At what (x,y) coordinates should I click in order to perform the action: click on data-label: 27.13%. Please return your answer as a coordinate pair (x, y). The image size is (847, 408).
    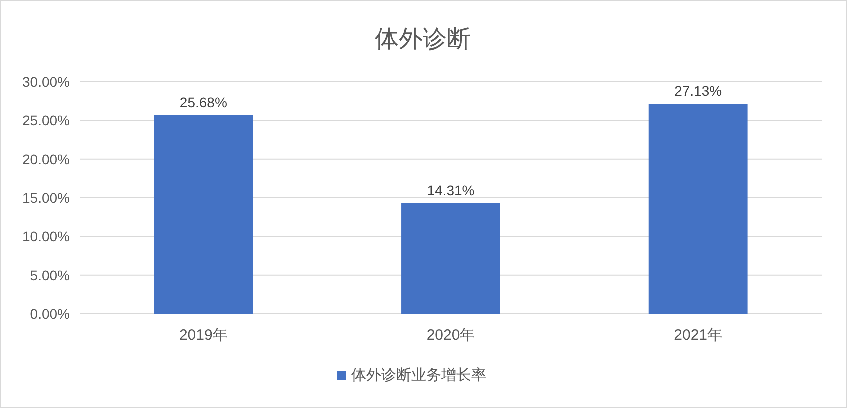
    Looking at the image, I should click on (698, 91).